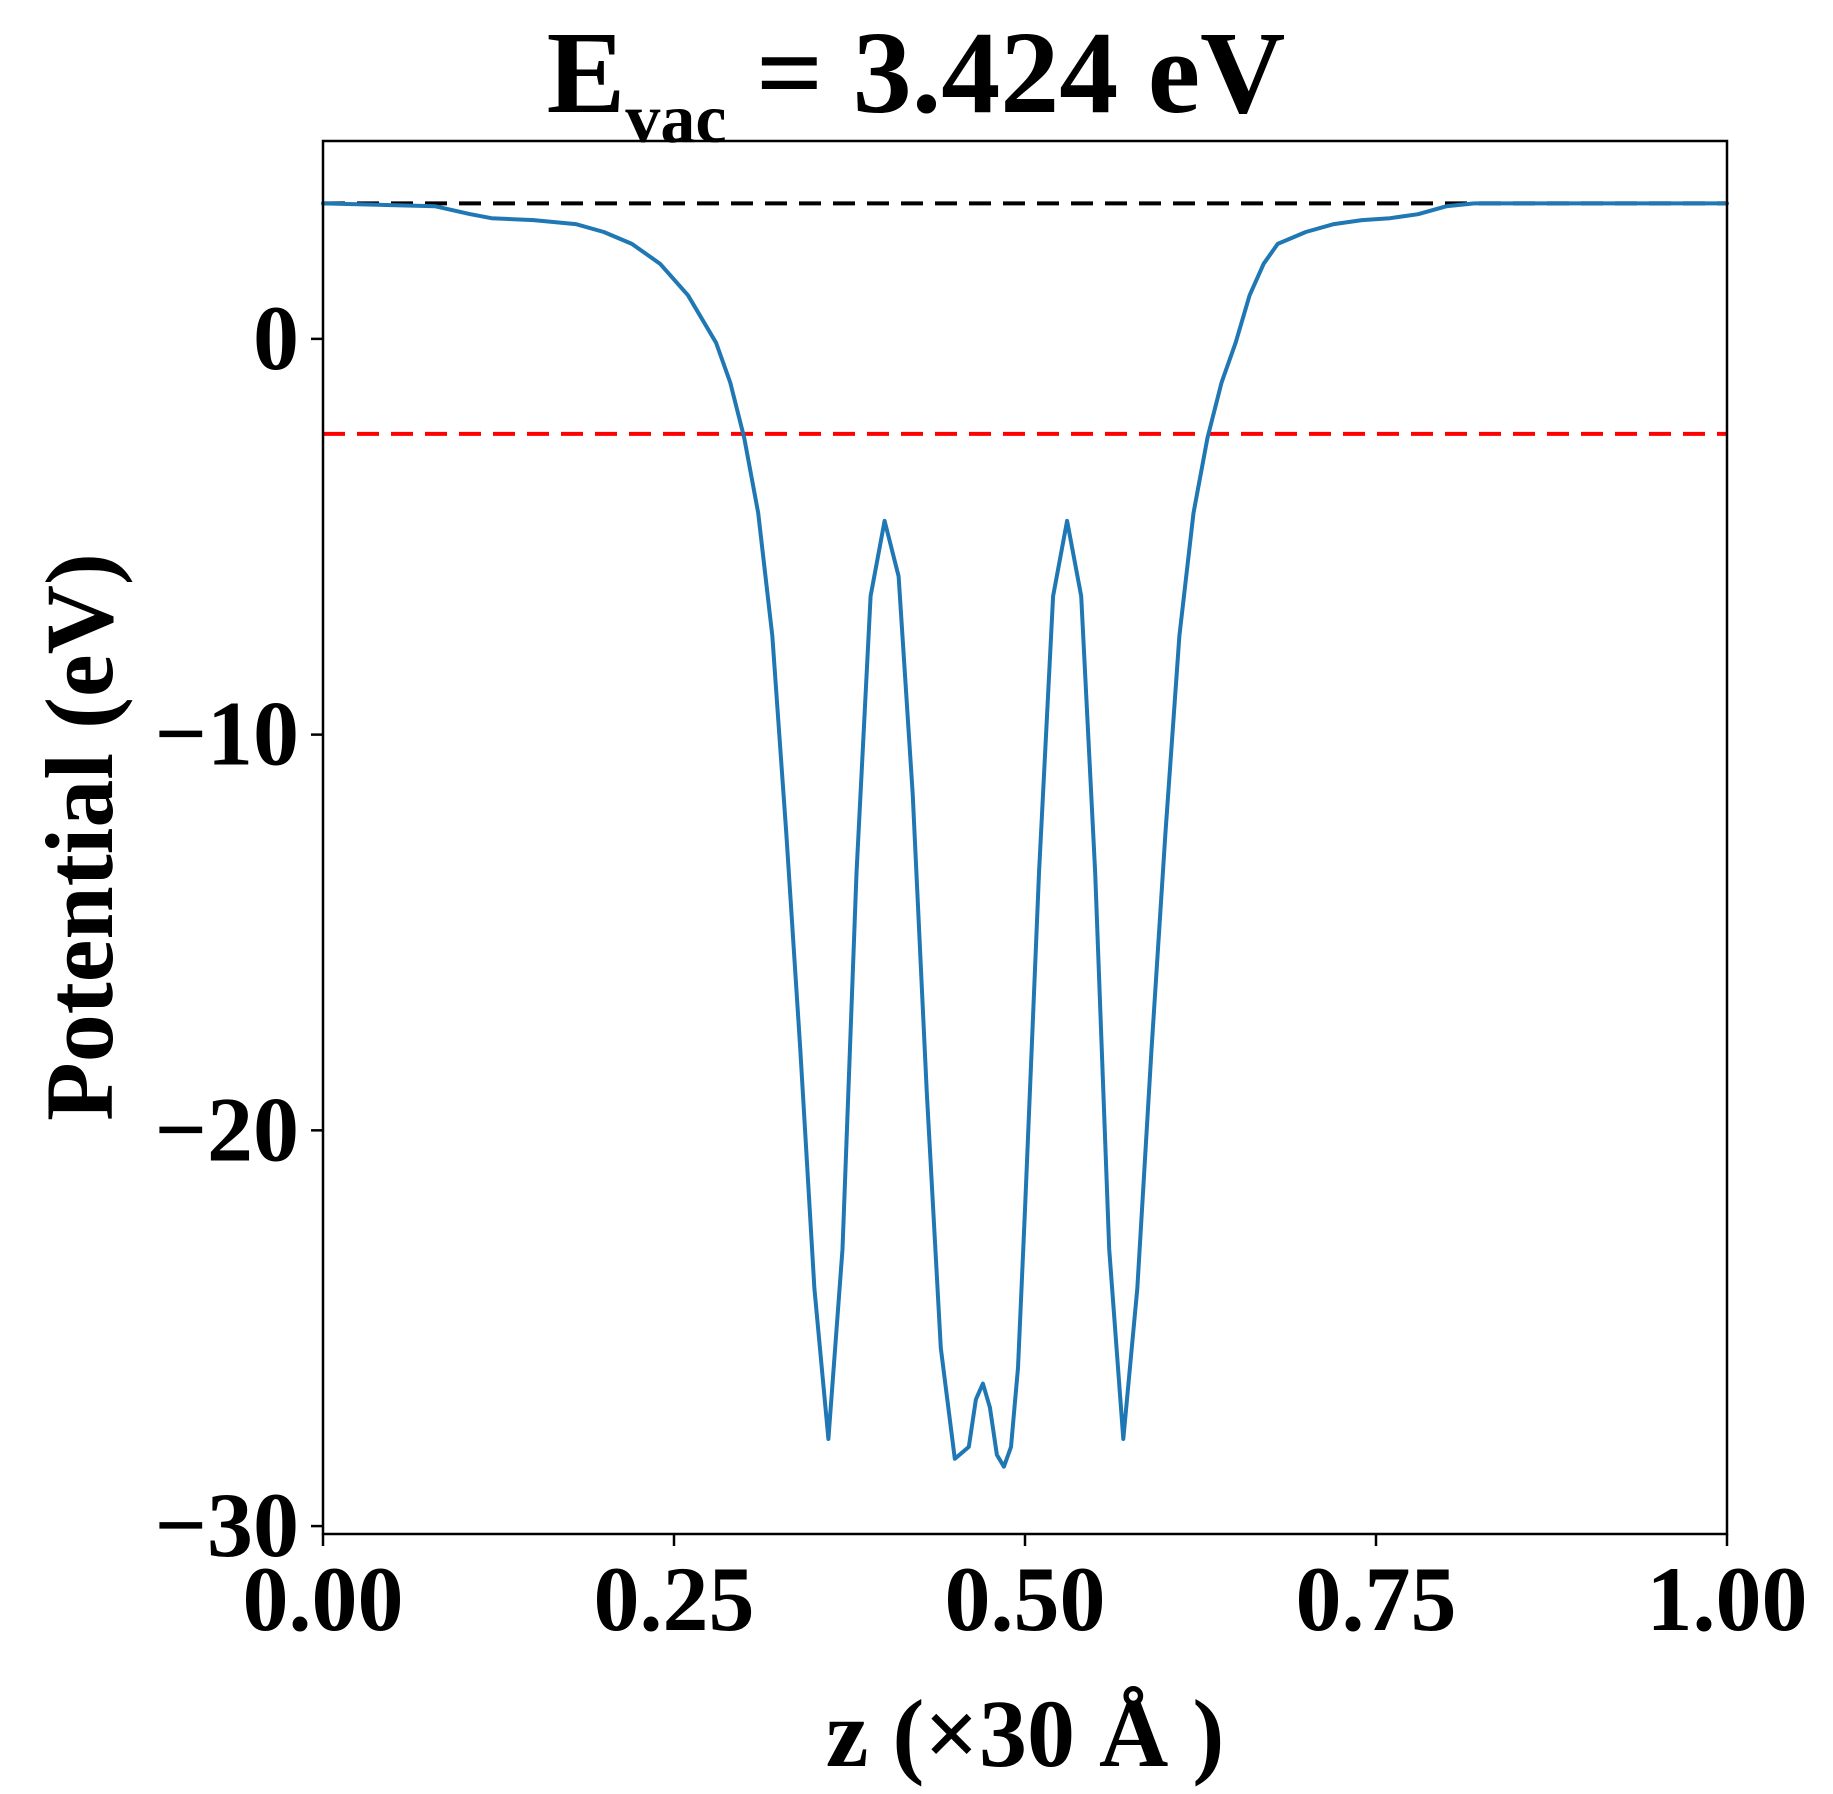 This screenshot has height=1794, width=1833. I want to click on y-tick-label: −30, so click(227, 1525).